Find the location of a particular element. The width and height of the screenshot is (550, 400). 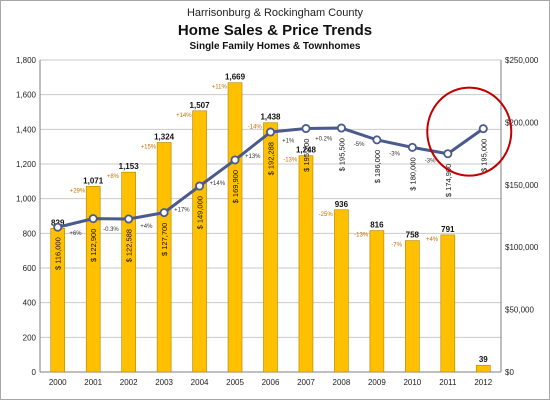

price-value-label: $ 122,588 is located at coordinates (129, 245).